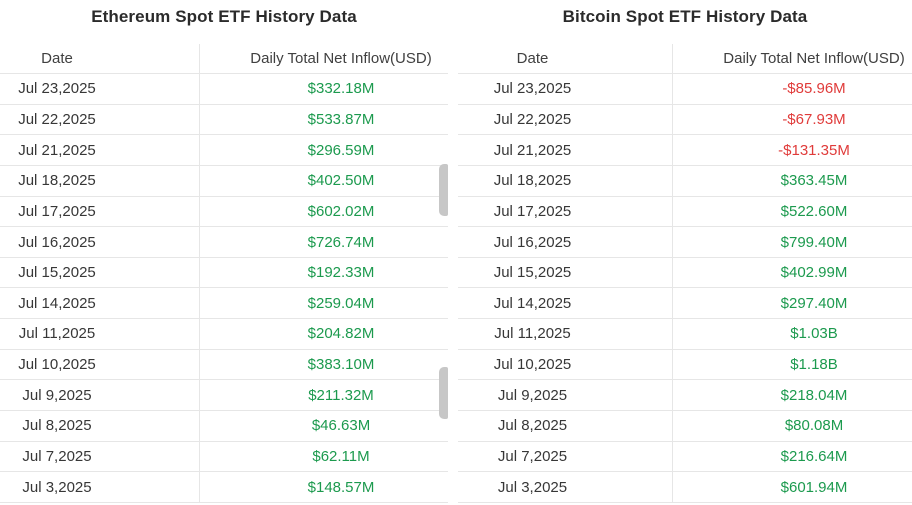  I want to click on ethereum-table-header-row: Date Daily Total Net Inflow(USD), so click(224, 59).